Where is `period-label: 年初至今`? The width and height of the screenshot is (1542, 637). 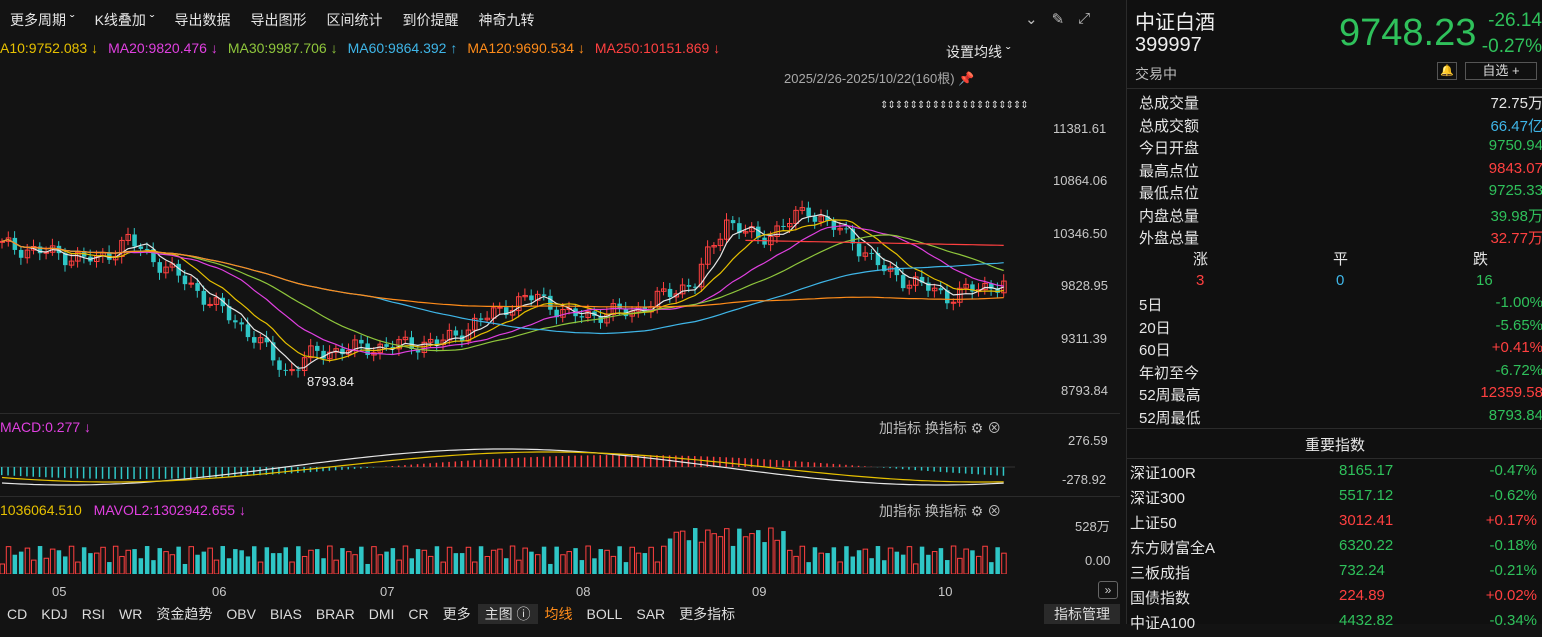
period-label: 年初至今 is located at coordinates (1169, 372).